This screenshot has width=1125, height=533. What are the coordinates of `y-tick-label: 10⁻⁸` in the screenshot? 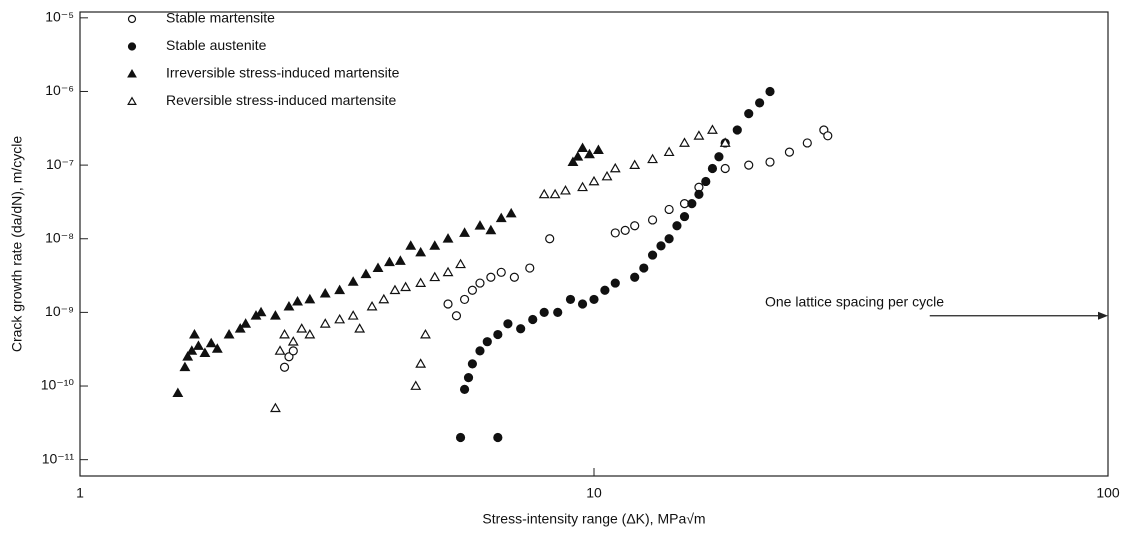 It's located at (59, 237).